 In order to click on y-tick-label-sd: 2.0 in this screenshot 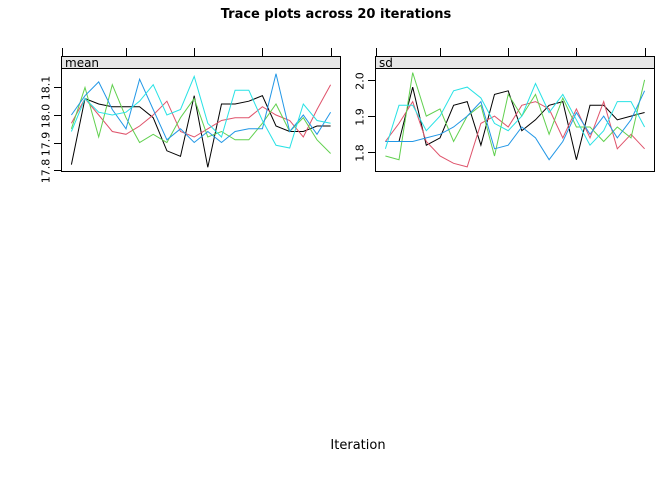, I will do `click(360, 80)`.